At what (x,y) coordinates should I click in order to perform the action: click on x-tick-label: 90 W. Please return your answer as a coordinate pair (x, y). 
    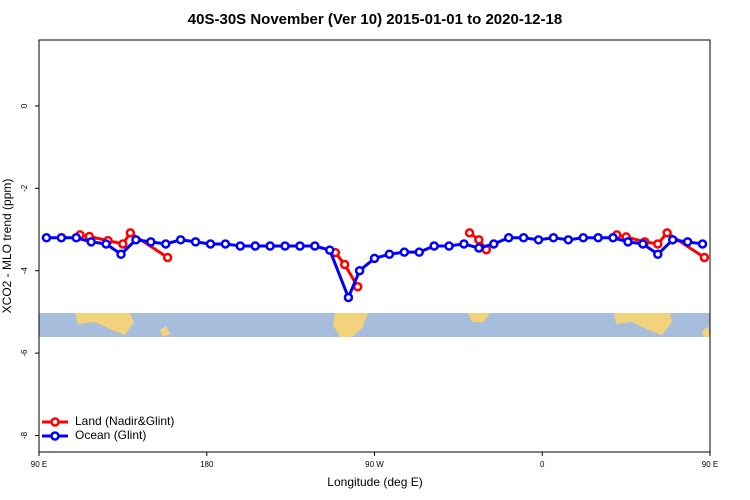
    Looking at the image, I should click on (374, 464).